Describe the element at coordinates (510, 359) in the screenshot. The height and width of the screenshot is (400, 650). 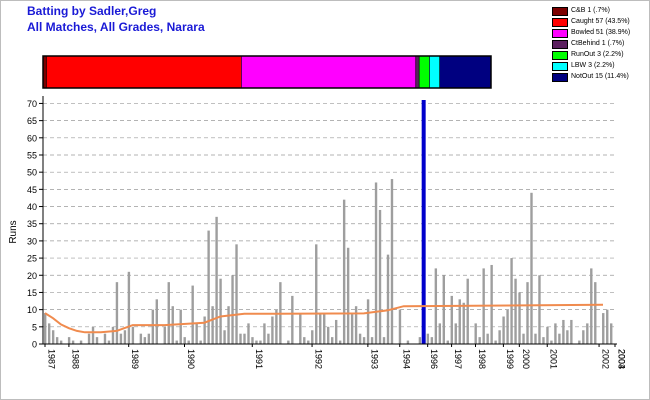
I see `x-tick-label: 1999` at that location.